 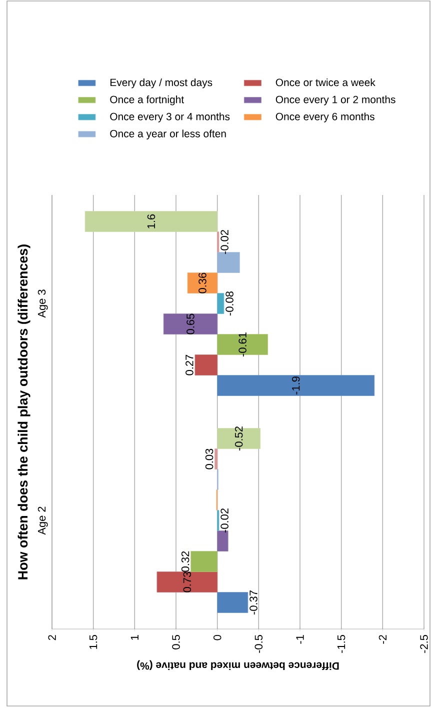 I want to click on legend-label: Once every 6 months, so click(x=325, y=117).